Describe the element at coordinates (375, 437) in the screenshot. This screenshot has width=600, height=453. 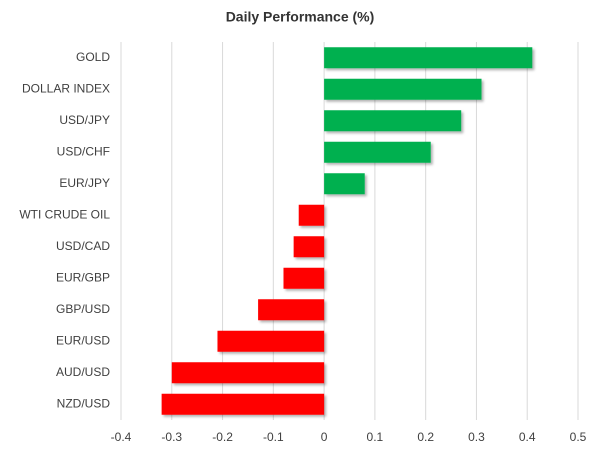
I see `x-tick-label: 0.1` at that location.